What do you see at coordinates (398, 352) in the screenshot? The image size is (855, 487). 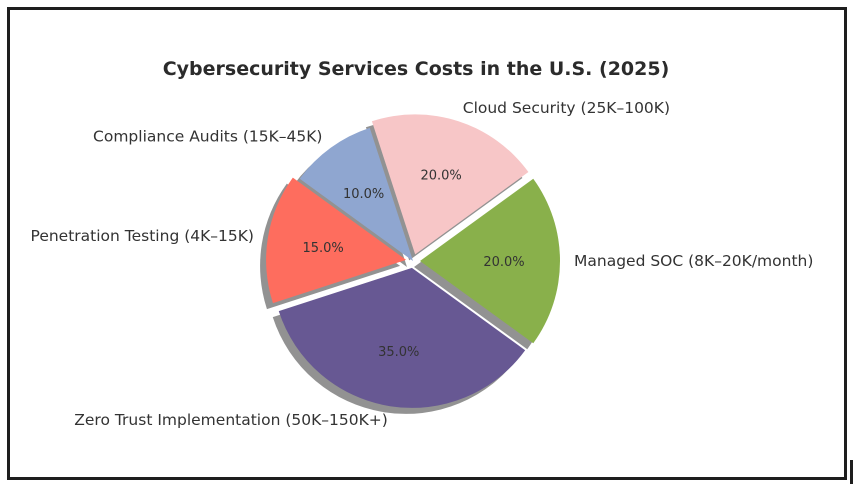 I see `pct-label-zero: 35.0%` at bounding box center [398, 352].